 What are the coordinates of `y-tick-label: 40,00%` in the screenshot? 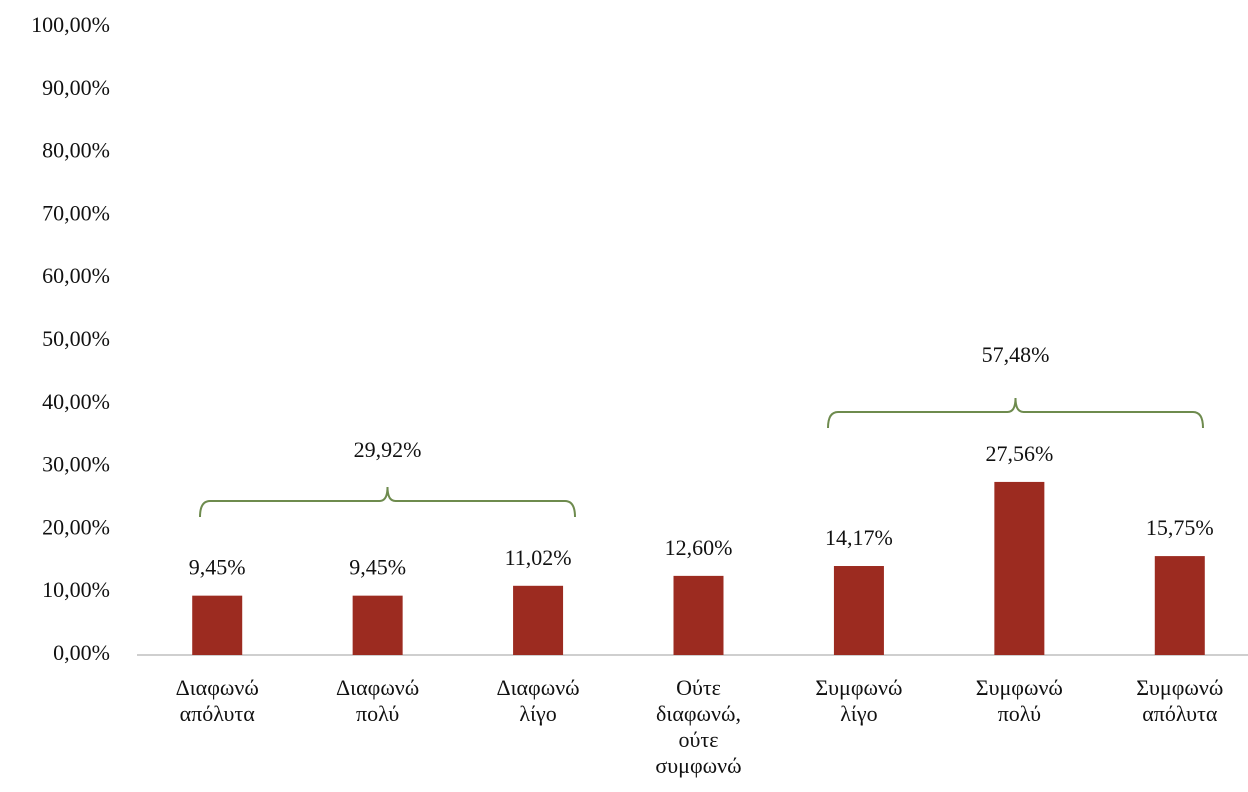 It's located at (76, 401).